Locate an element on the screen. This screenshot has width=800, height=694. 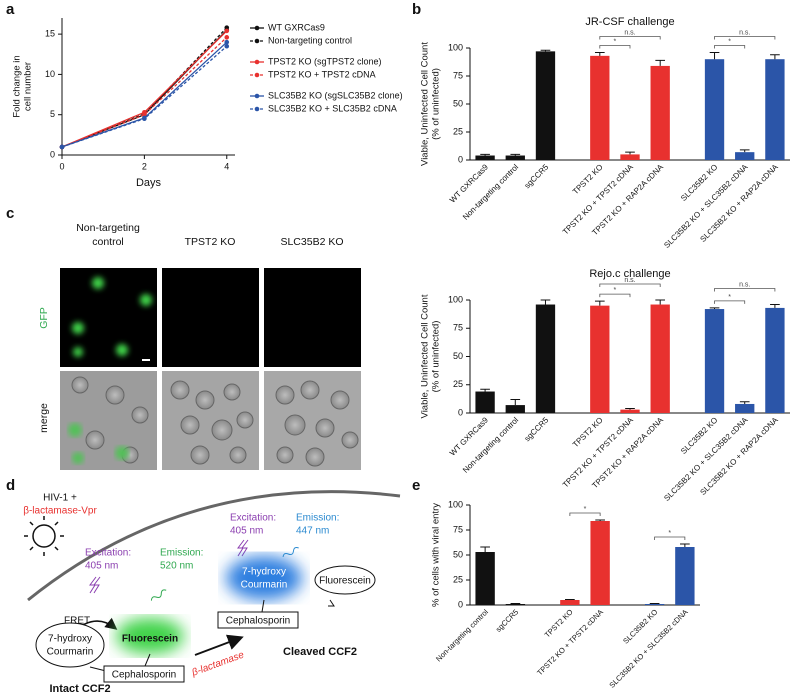
y-axis-label: Viable, Uninfected Cell Count is located at coordinates (425, 104).